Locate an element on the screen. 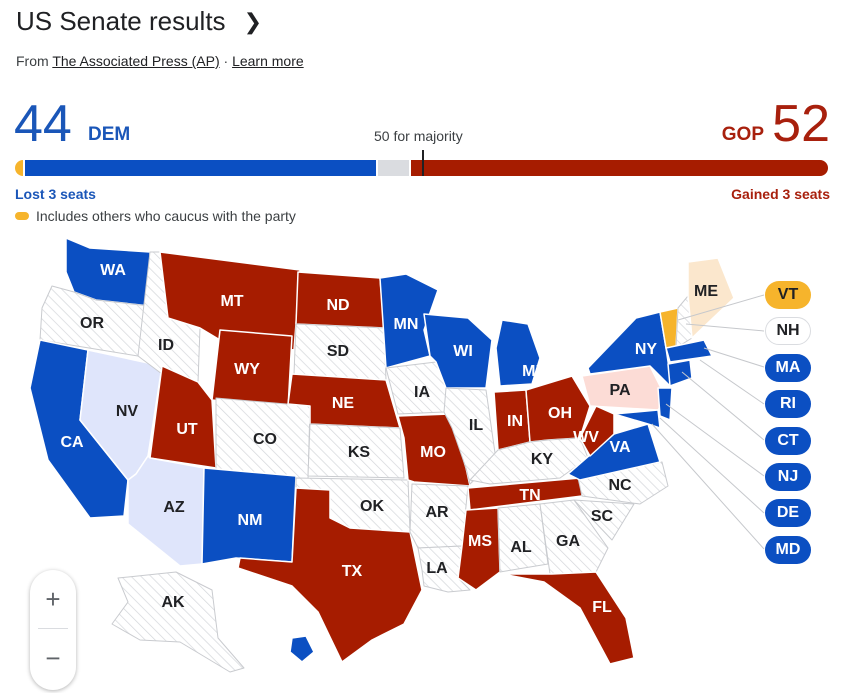 This screenshot has height=693, width=852. seat-balance-bar is located at coordinates (422, 168).